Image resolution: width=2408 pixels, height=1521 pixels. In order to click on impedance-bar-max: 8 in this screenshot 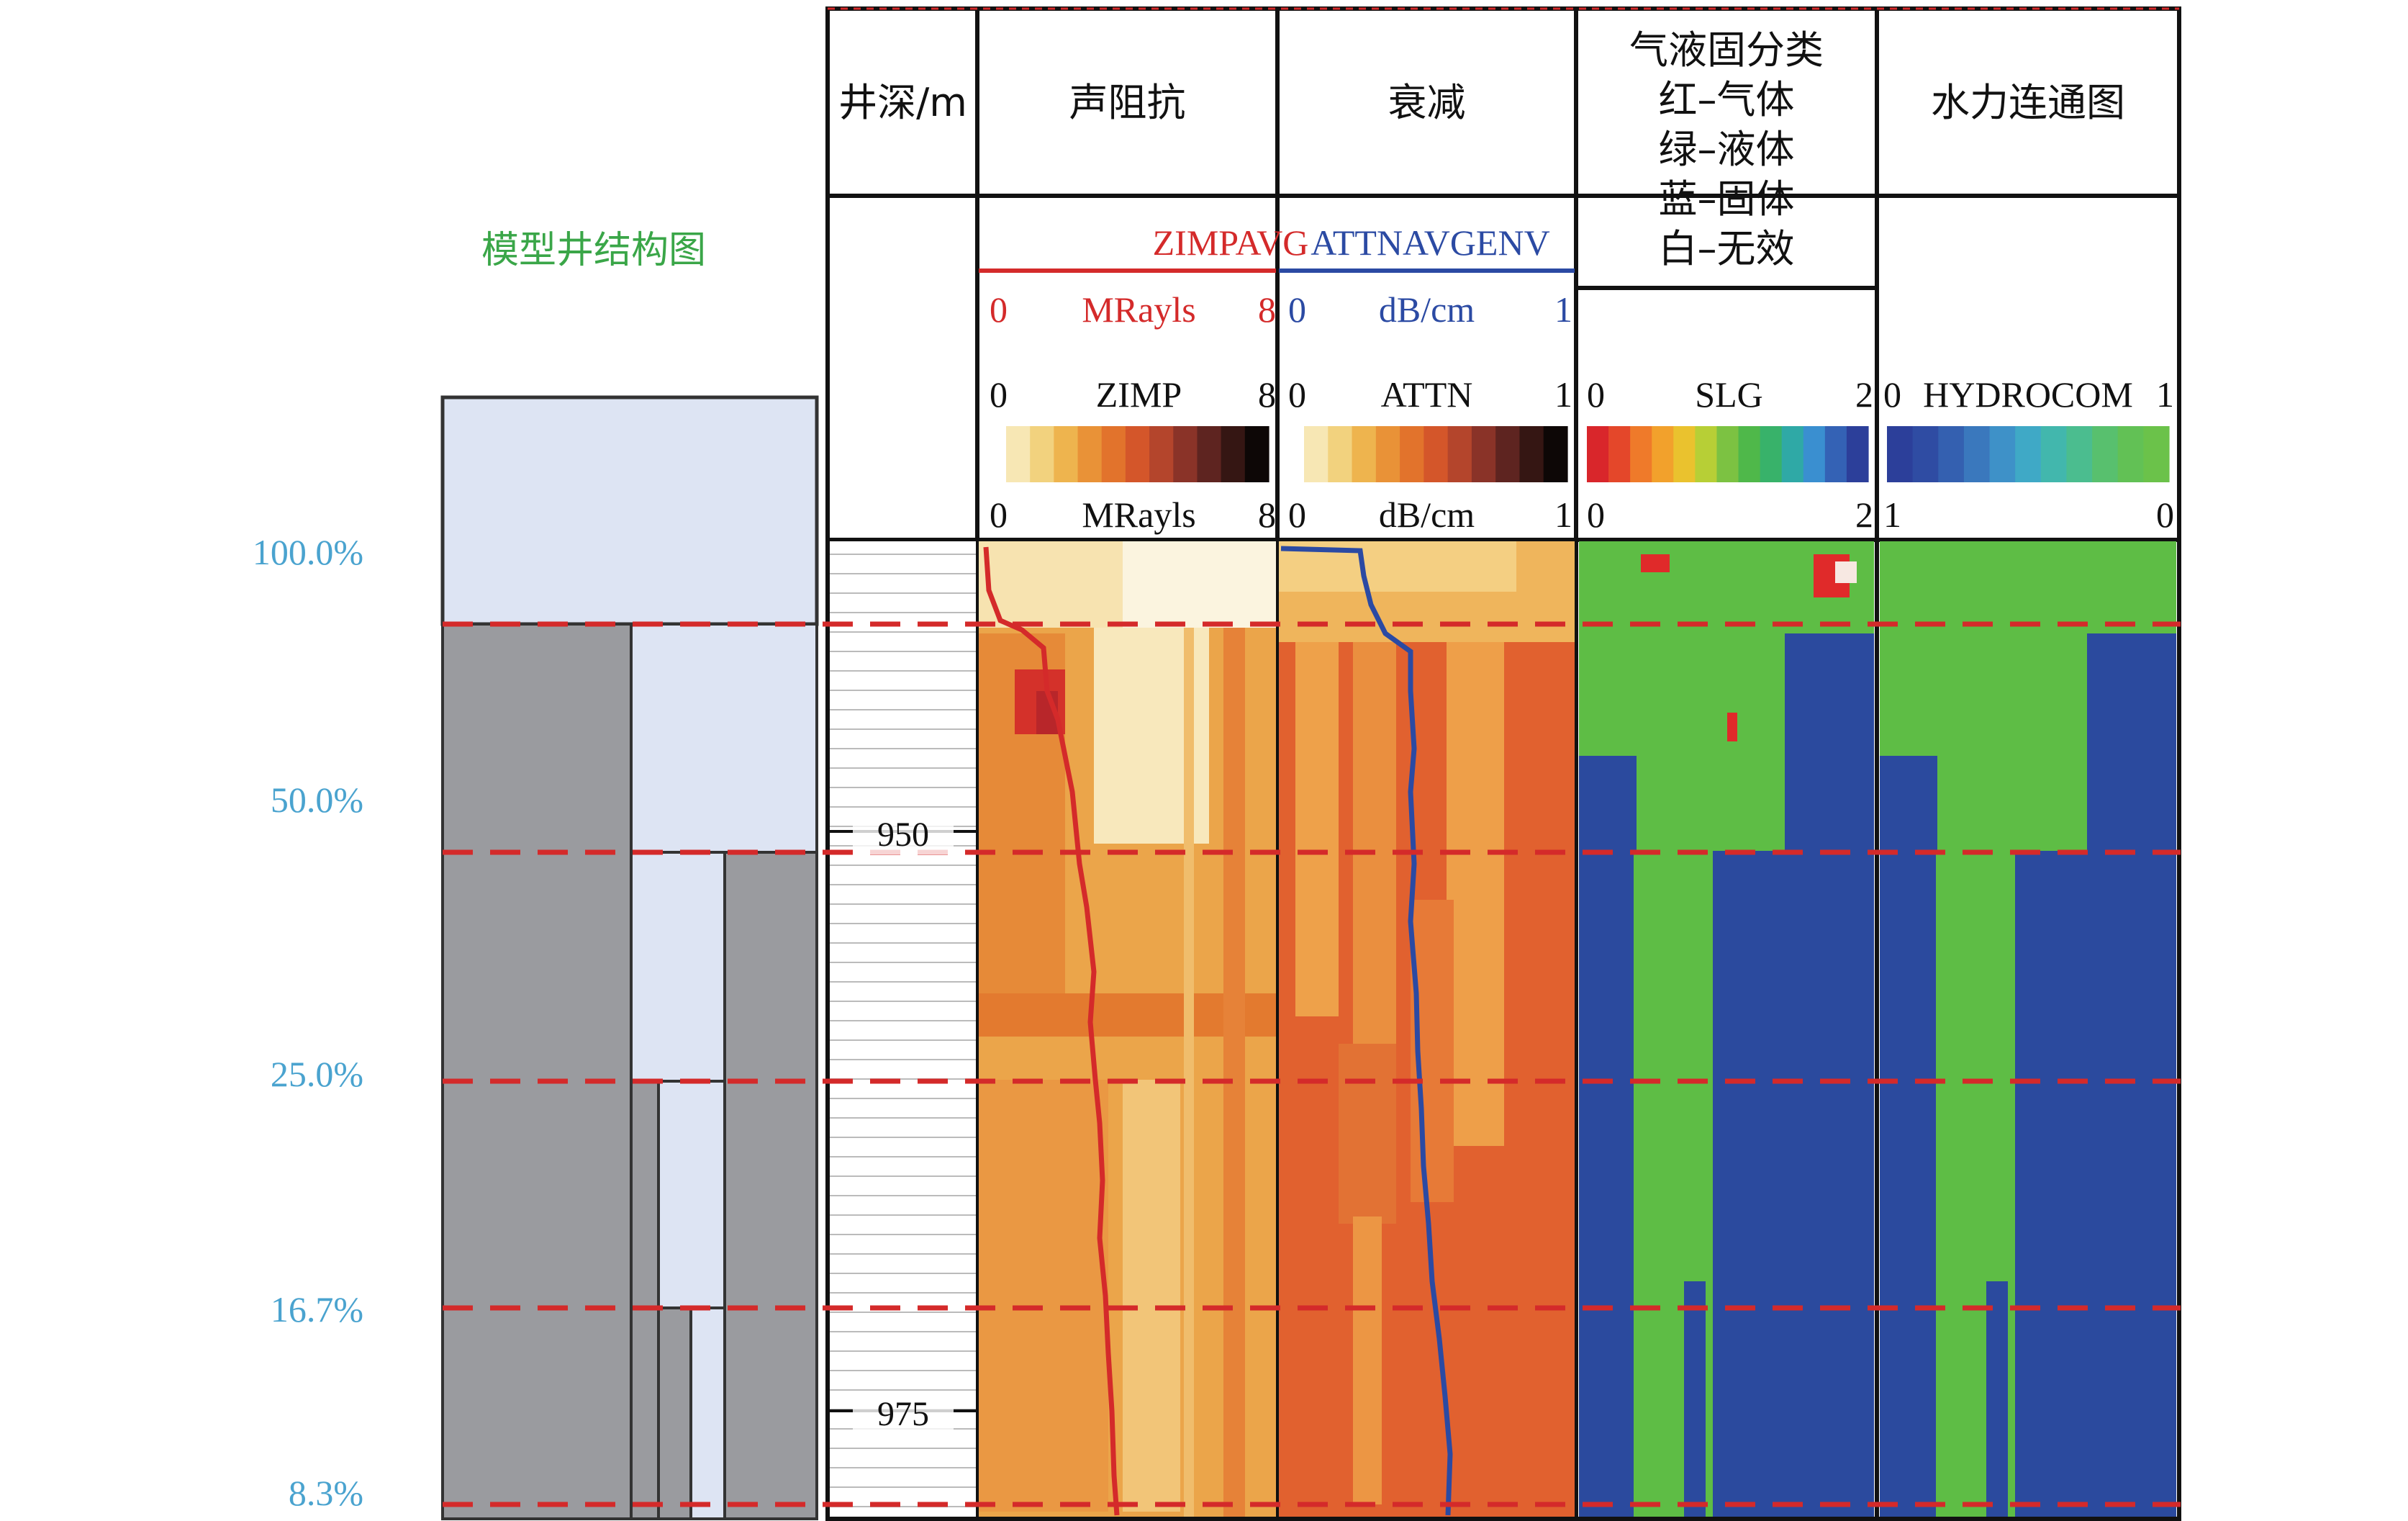, I will do `click(1267, 515)`.